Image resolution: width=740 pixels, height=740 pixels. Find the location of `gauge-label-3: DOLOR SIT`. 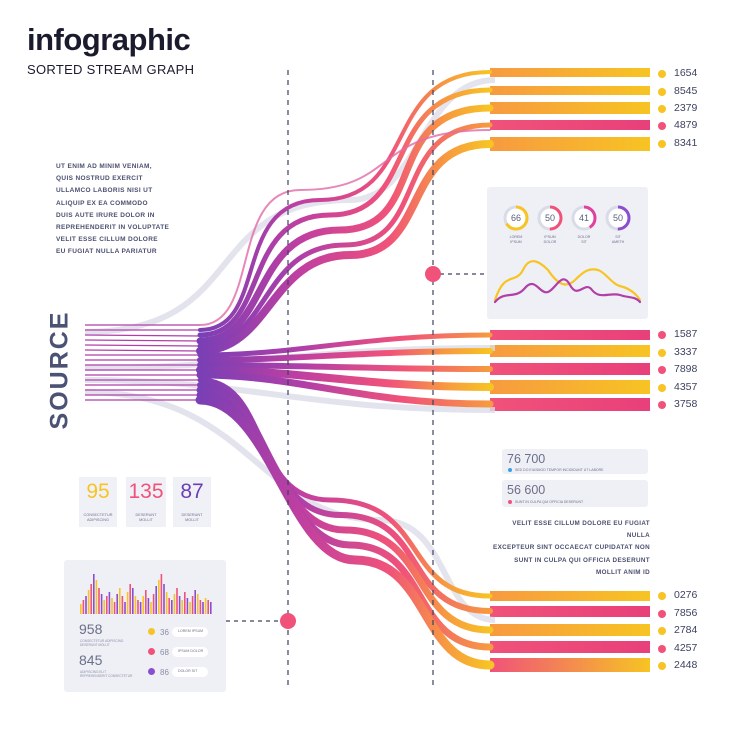

gauge-label-3: DOLOR SIT is located at coordinates (584, 239).